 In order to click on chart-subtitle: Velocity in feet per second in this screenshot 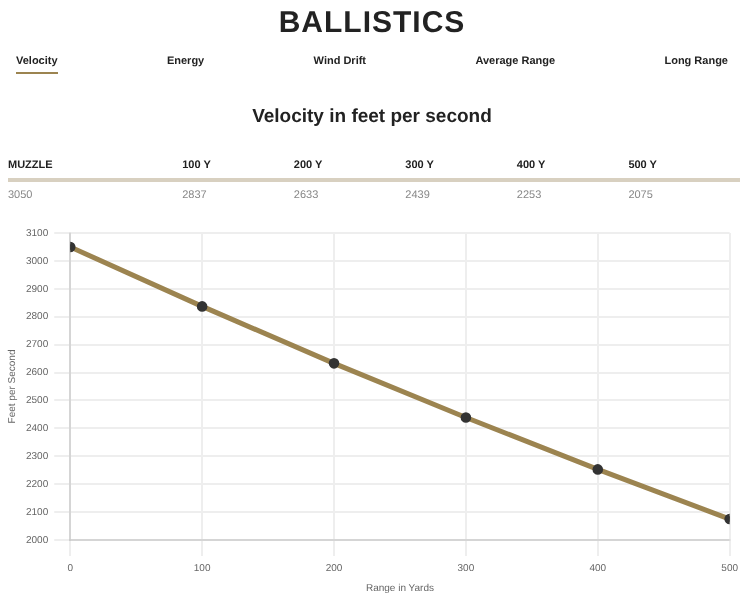, I will do `click(372, 117)`.